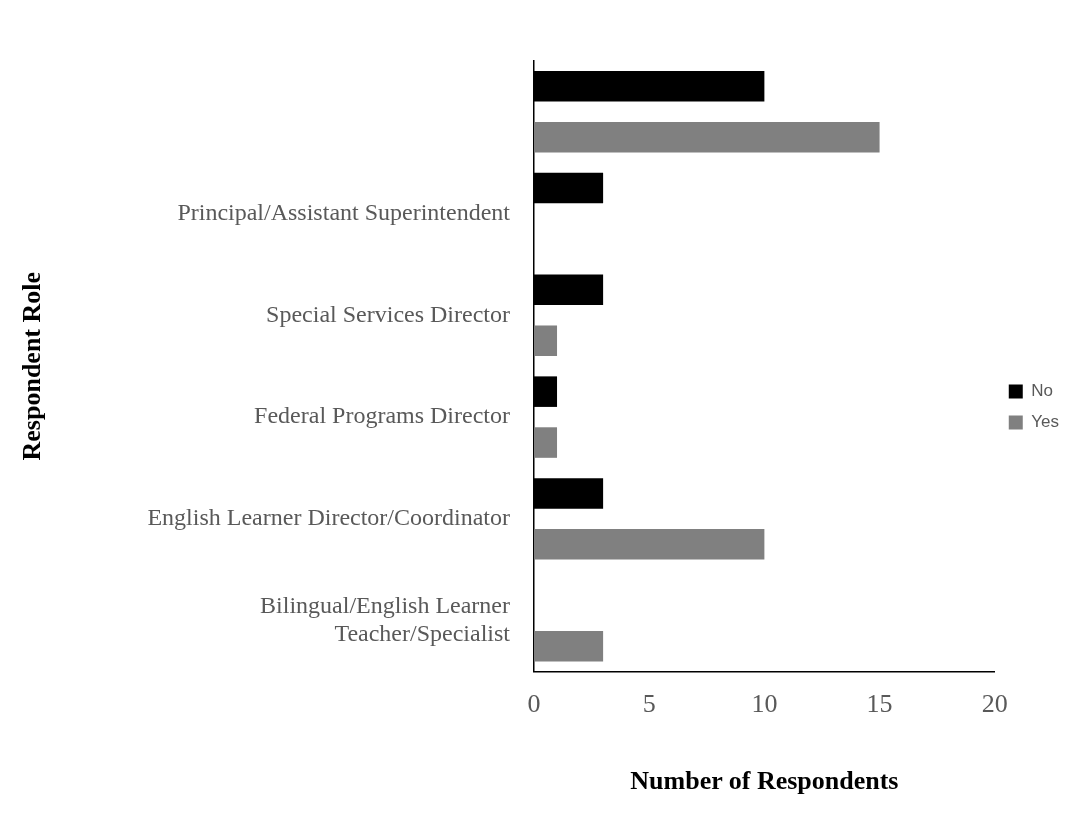 This screenshot has width=1083, height=816. What do you see at coordinates (388, 313) in the screenshot?
I see `y-tick-label: Special Services Director` at bounding box center [388, 313].